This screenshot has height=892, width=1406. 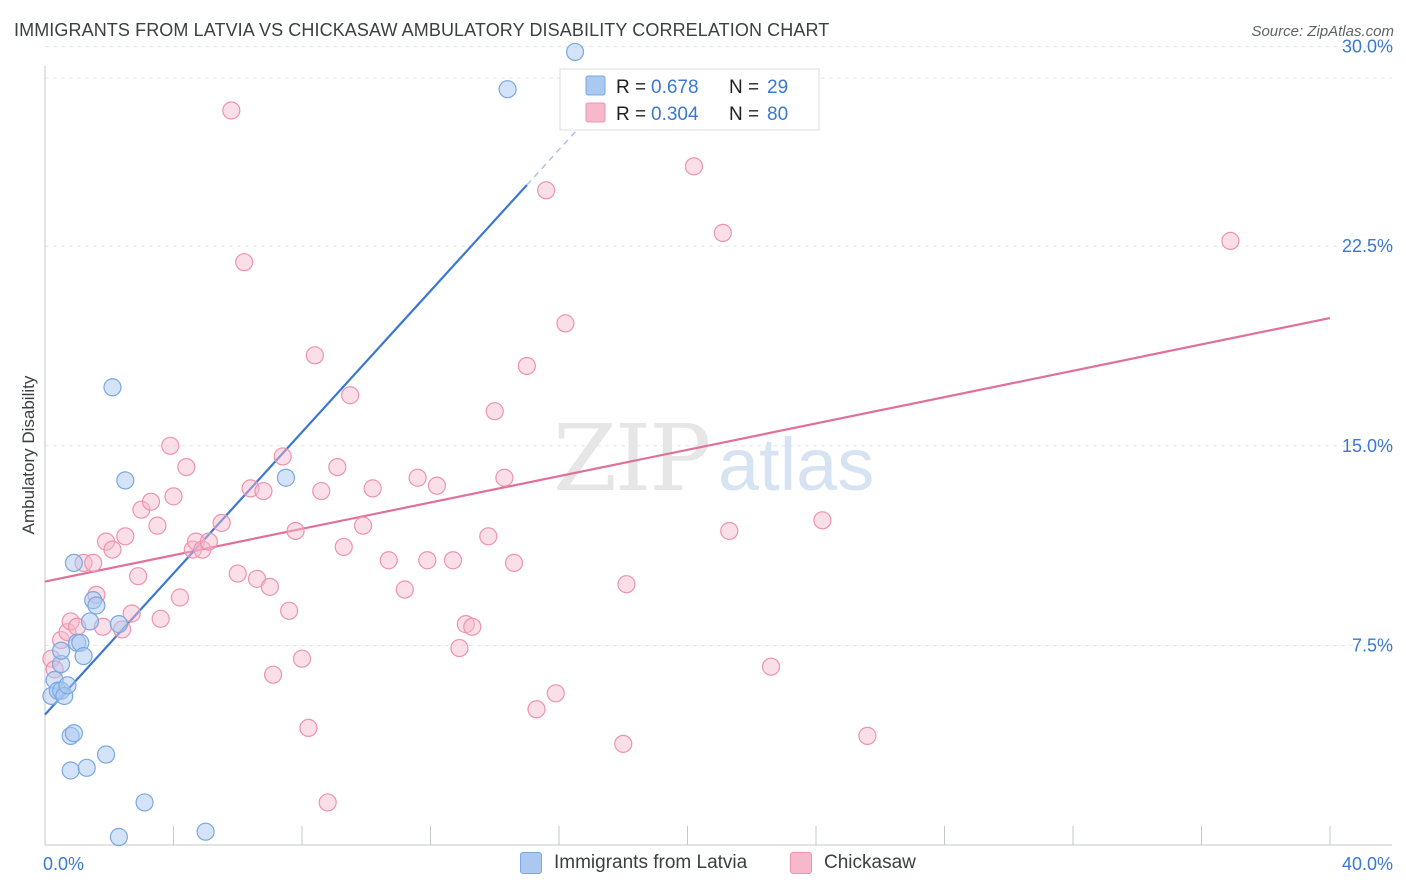 What do you see at coordinates (870, 862) in the screenshot?
I see `legend-label-chickasaw: Chickasaw` at bounding box center [870, 862].